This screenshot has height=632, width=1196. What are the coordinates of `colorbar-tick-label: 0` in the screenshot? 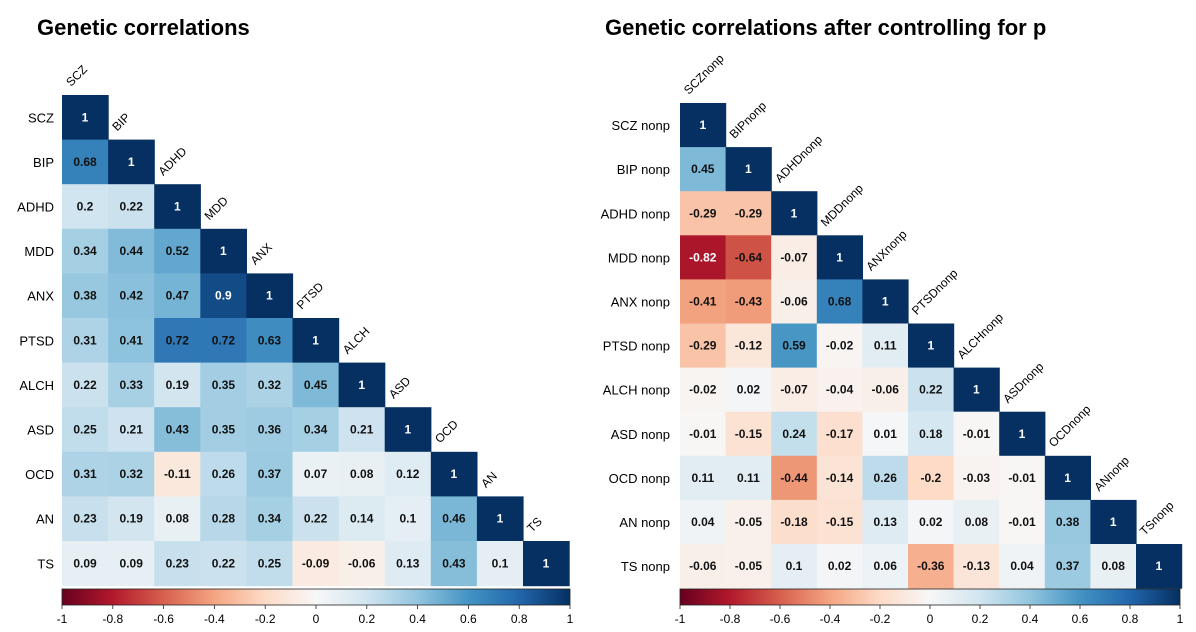 It's located at (316, 619).